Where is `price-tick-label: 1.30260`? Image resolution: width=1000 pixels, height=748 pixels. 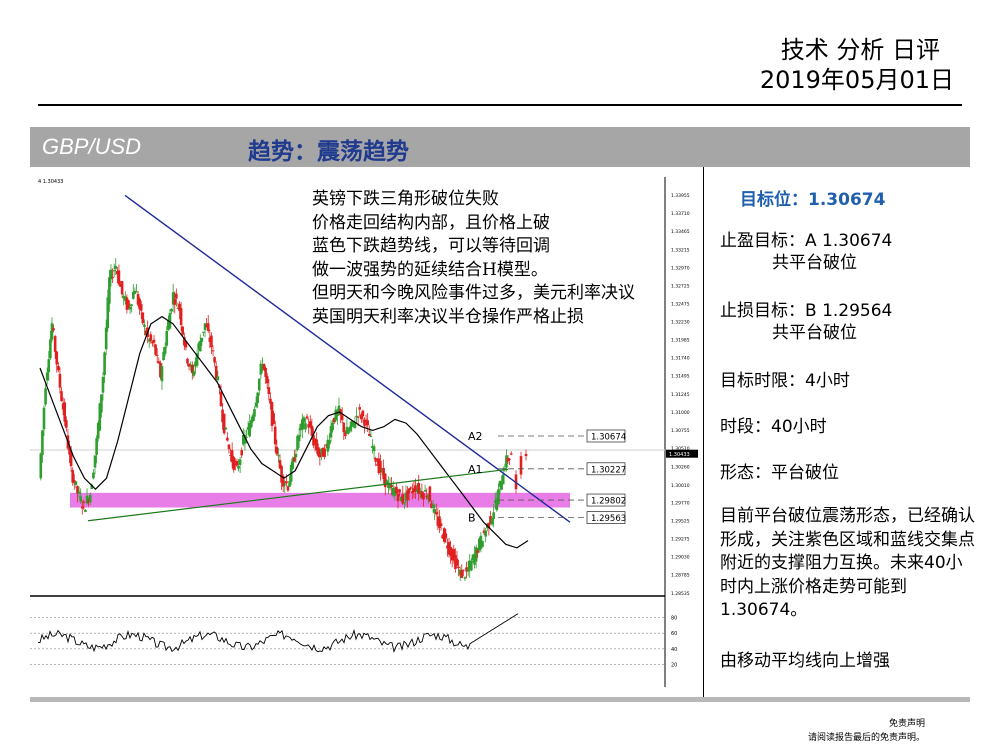
price-tick-label: 1.30260 is located at coordinates (680, 467).